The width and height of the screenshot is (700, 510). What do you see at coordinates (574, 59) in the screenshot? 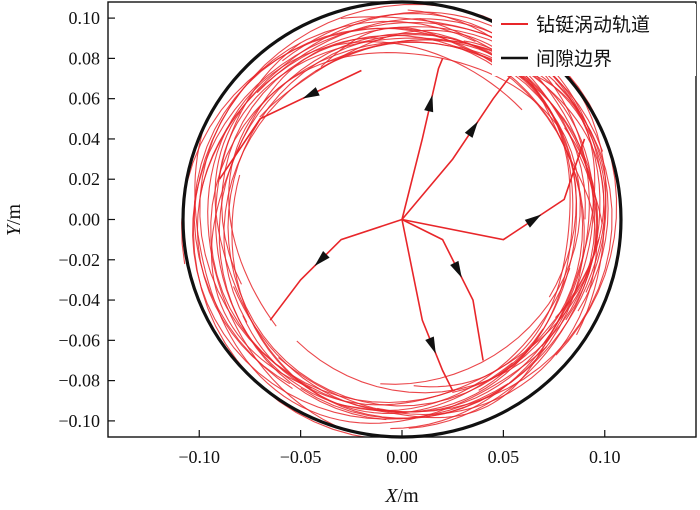
I see `legend-label-boundary: 间隙边界` at bounding box center [574, 59].